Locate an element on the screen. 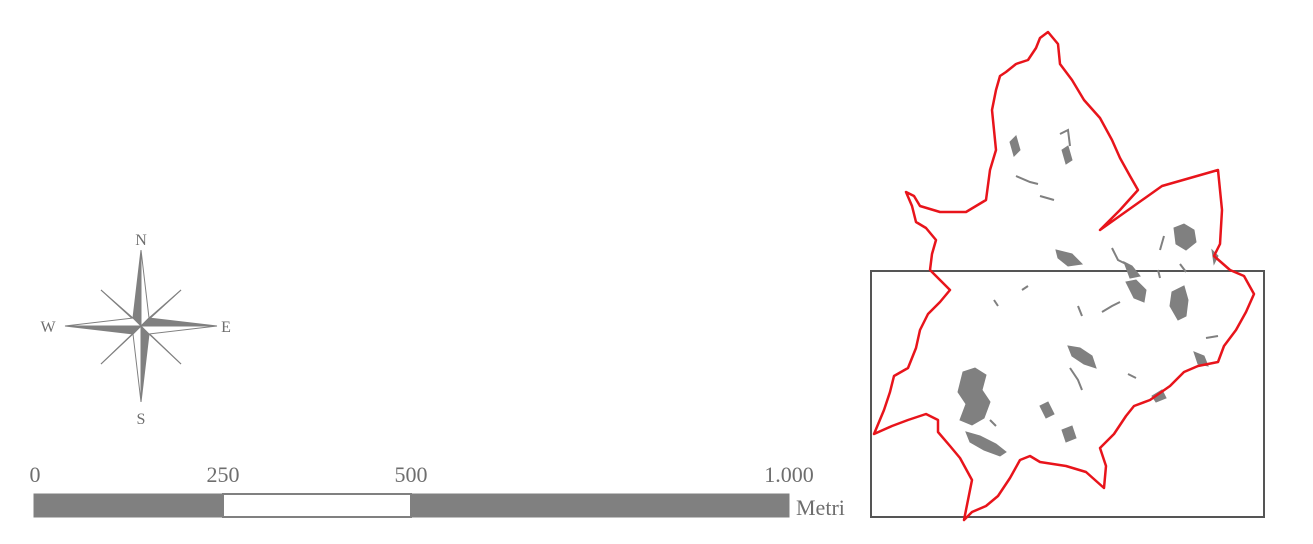  compass-label-north: N is located at coordinates (141, 240).